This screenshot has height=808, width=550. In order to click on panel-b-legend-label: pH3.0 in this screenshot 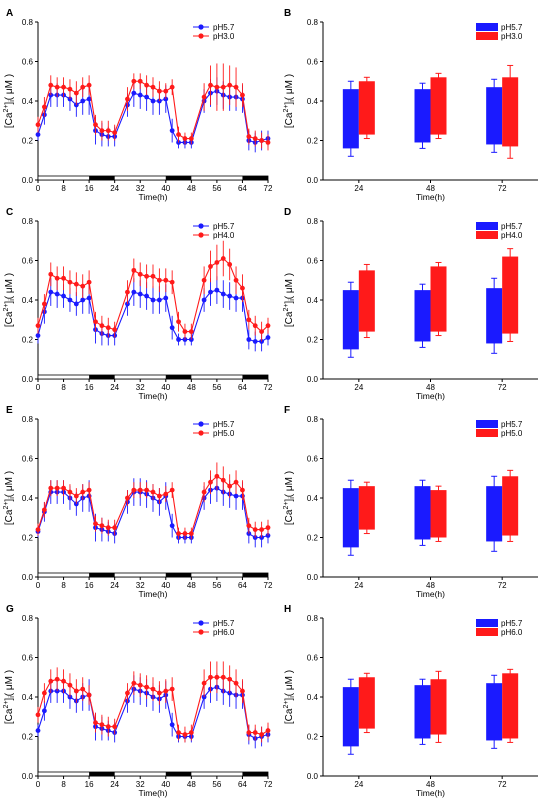, I will do `click(512, 36)`.